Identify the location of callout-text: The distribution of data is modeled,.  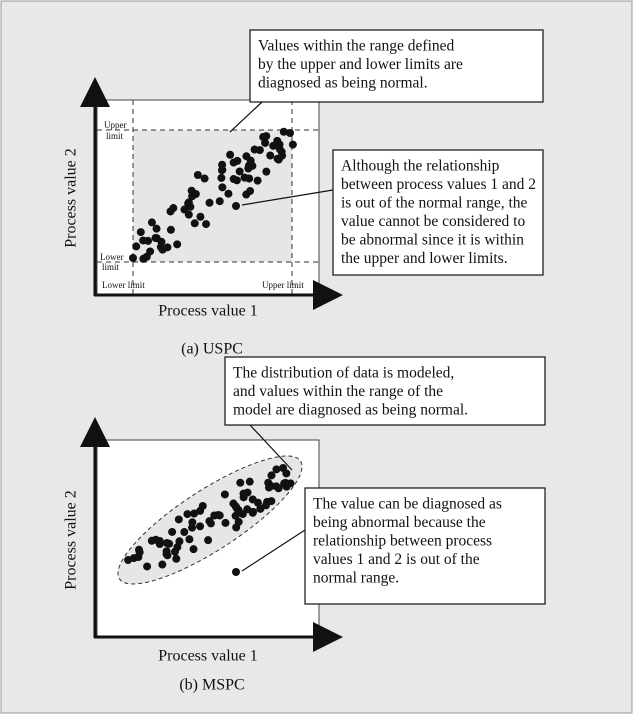
(343, 373).